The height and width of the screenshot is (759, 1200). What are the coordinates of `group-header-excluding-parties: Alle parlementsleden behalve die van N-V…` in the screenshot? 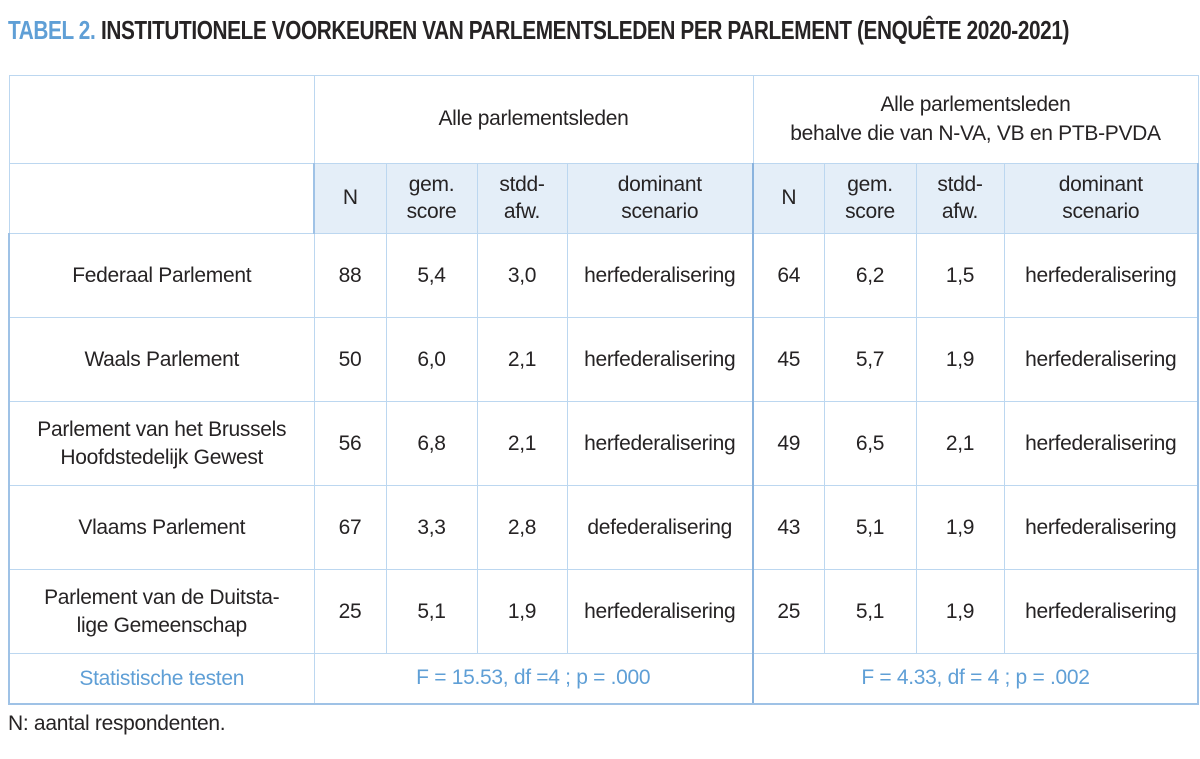 It's located at (975, 119).